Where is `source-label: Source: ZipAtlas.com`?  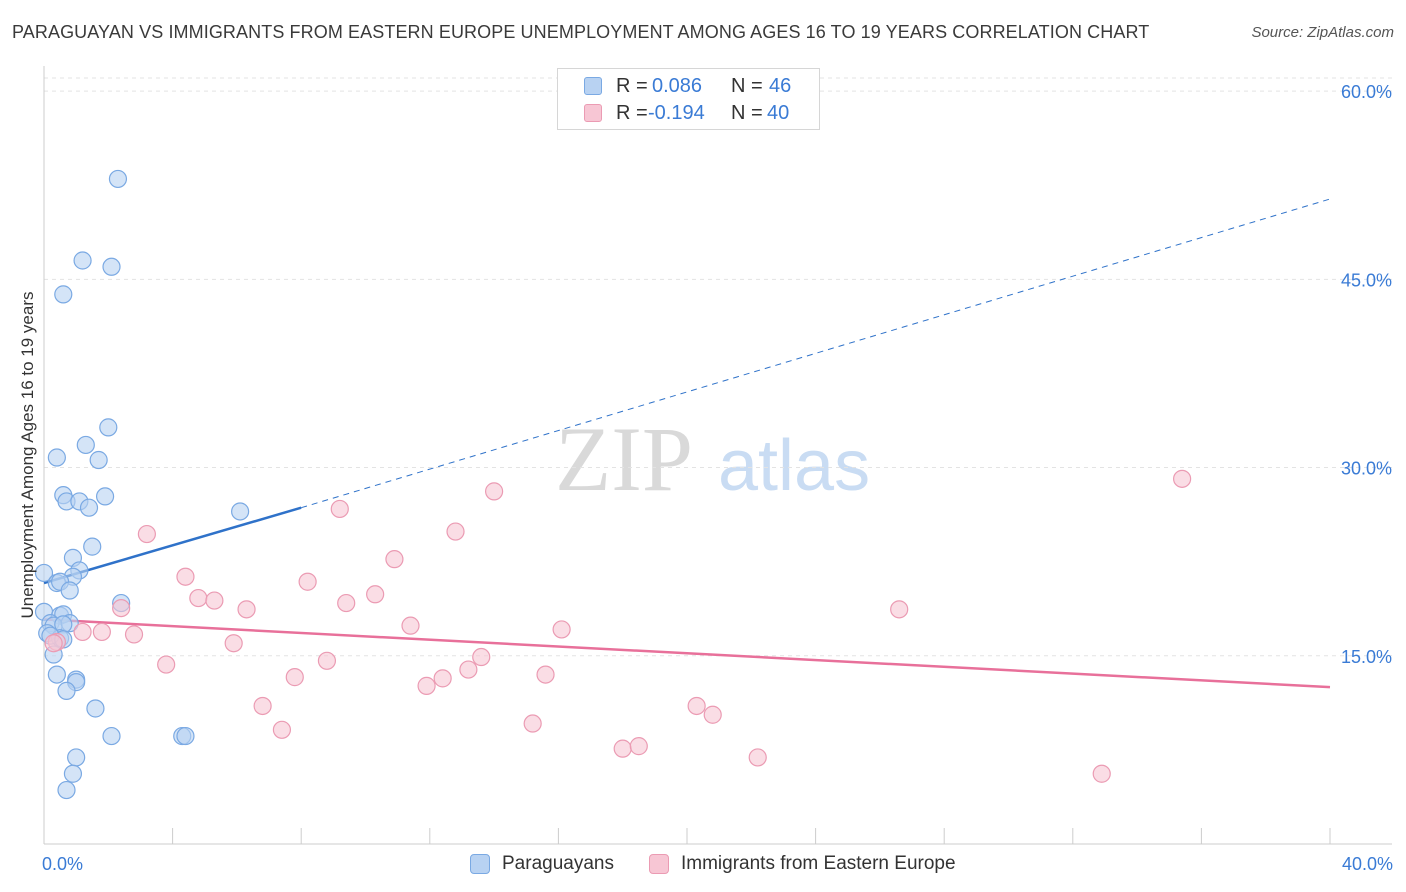 source-label: Source: ZipAtlas.com is located at coordinates (1322, 32).